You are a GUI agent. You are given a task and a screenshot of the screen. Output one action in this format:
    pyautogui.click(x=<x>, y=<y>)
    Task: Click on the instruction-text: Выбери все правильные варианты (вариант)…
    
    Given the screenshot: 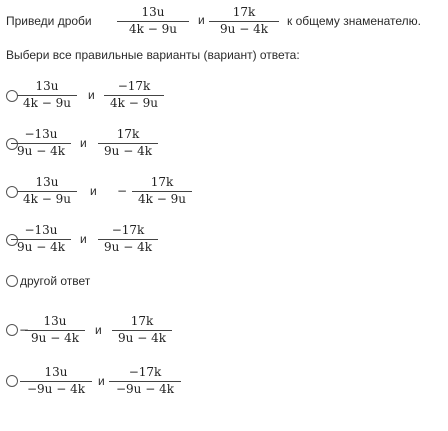 What is the action you would take?
    pyautogui.click(x=153, y=55)
    